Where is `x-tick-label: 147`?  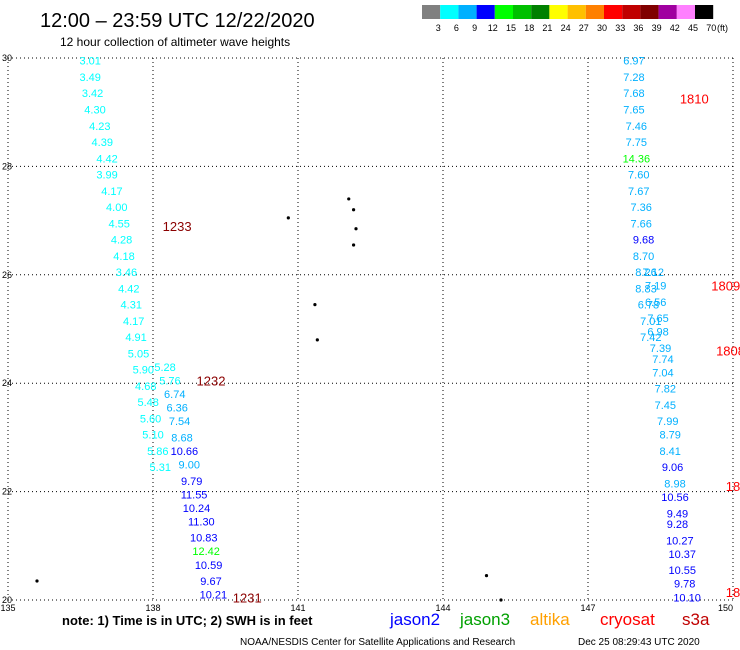
x-tick-label: 147 is located at coordinates (587, 608).